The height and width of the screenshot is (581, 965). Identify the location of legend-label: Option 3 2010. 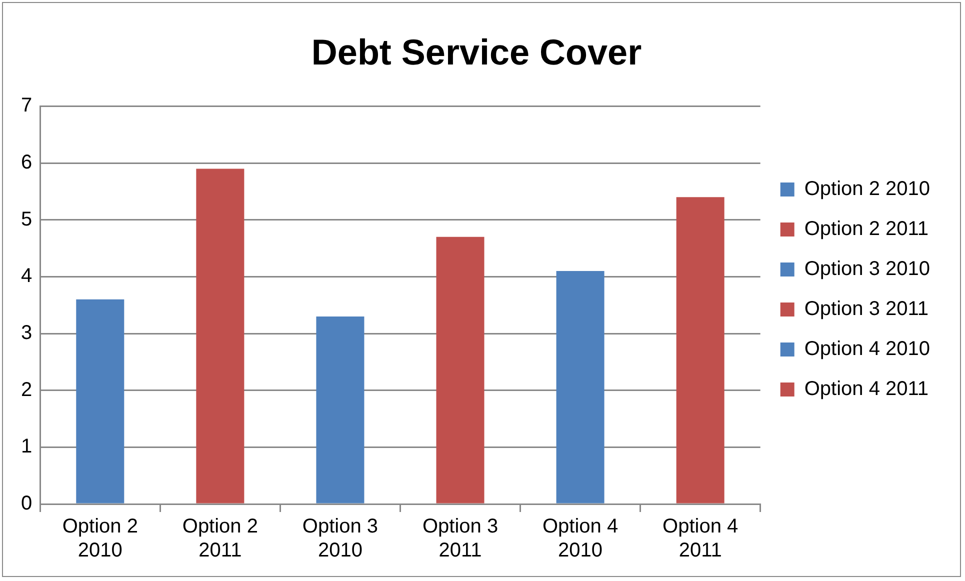
(867, 269).